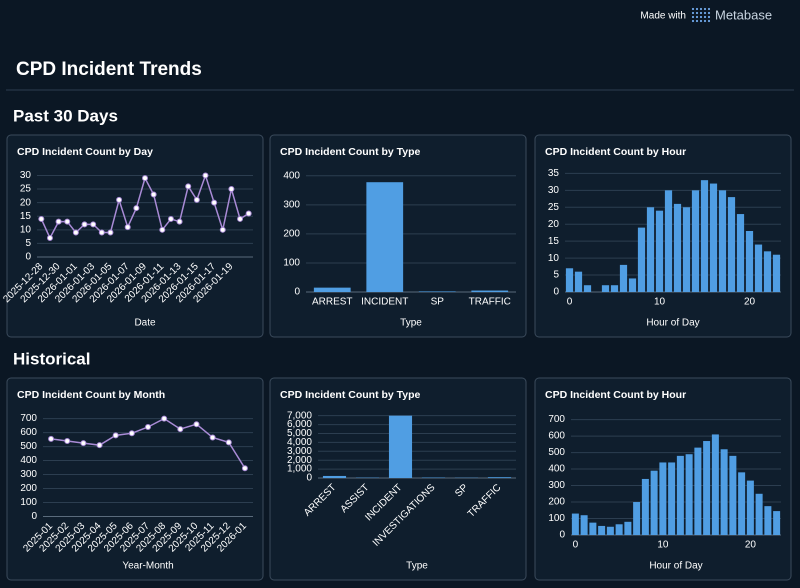 The image size is (800, 588). What do you see at coordinates (299, 415) in the screenshot?
I see `y-tick-label: 7,000` at bounding box center [299, 415].